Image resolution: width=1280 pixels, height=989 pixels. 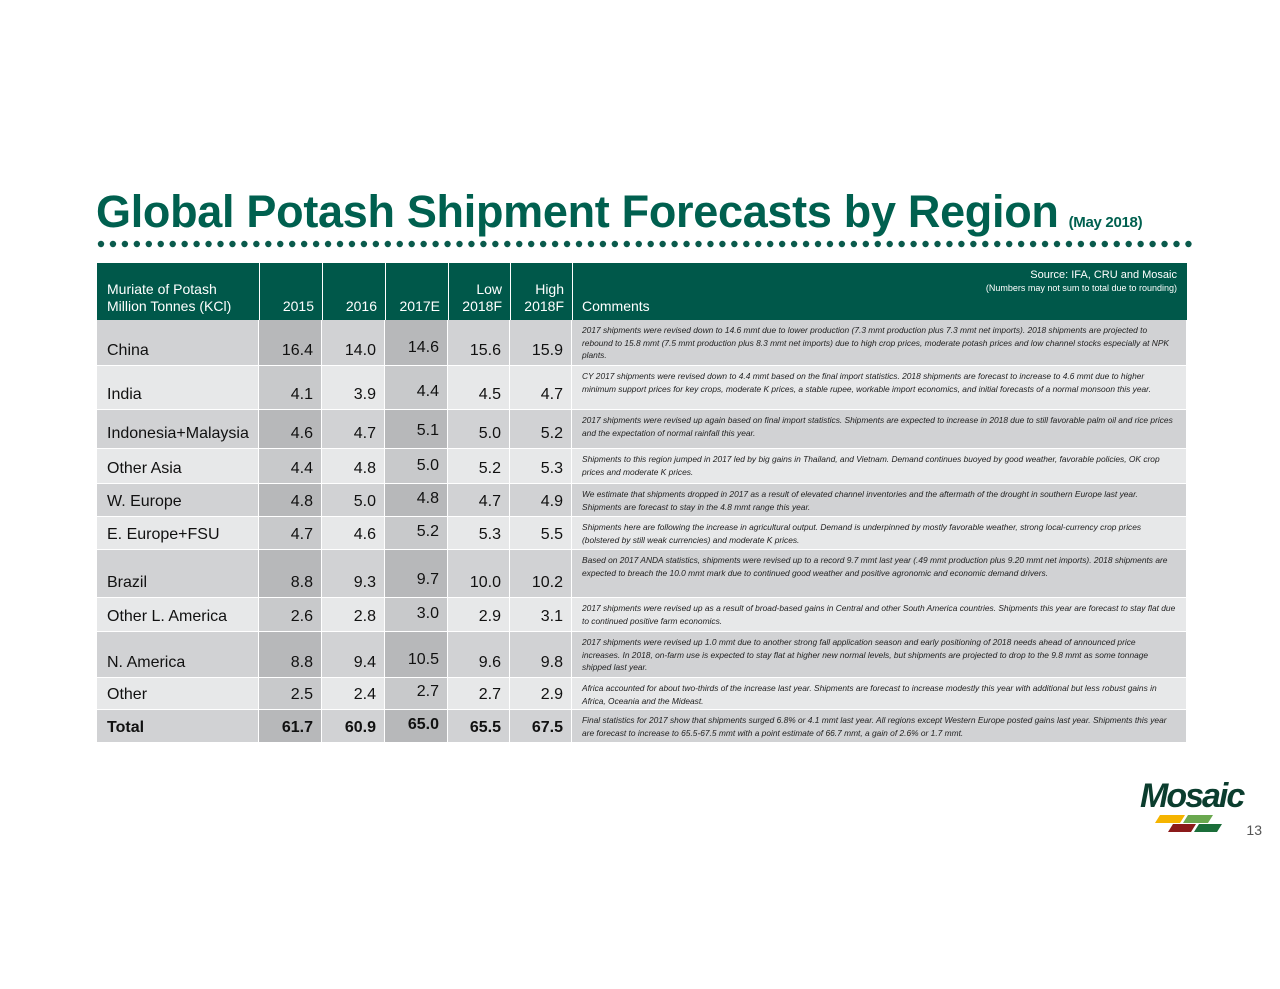 What do you see at coordinates (178, 655) in the screenshot?
I see `region-cell: N. America` at bounding box center [178, 655].